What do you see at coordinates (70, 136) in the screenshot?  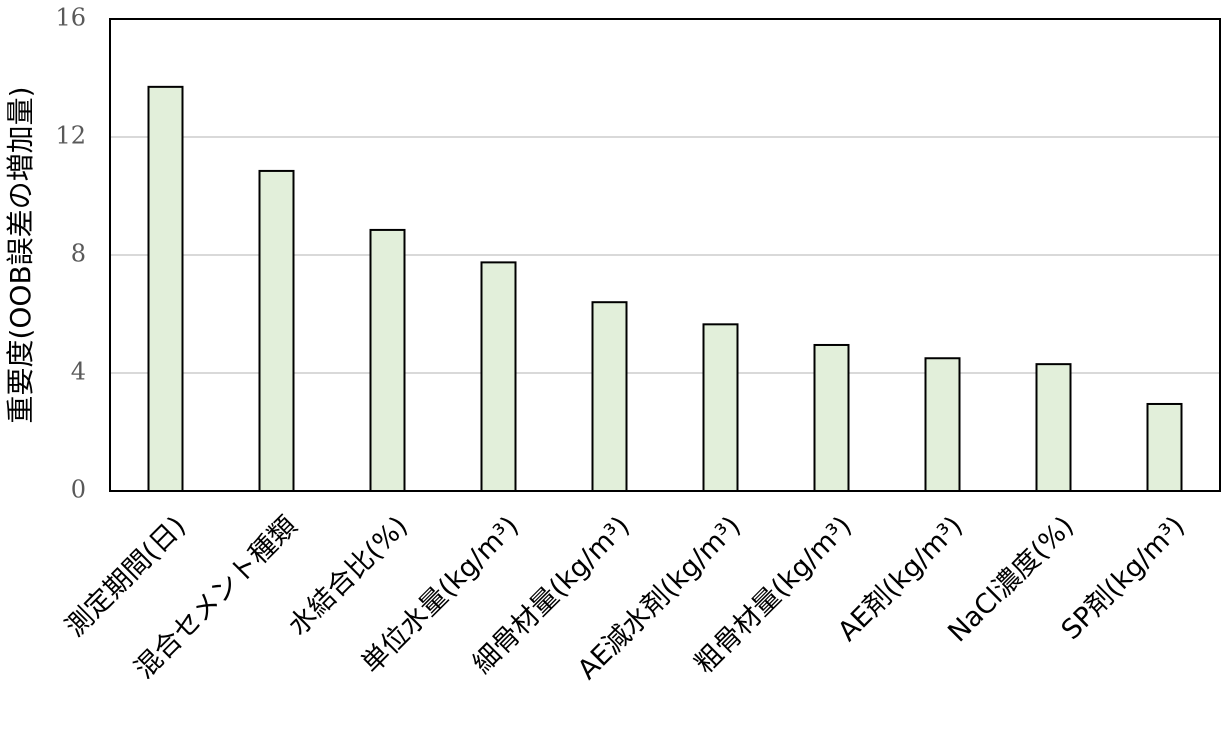 I see `y-tick-label: 12` at bounding box center [70, 136].